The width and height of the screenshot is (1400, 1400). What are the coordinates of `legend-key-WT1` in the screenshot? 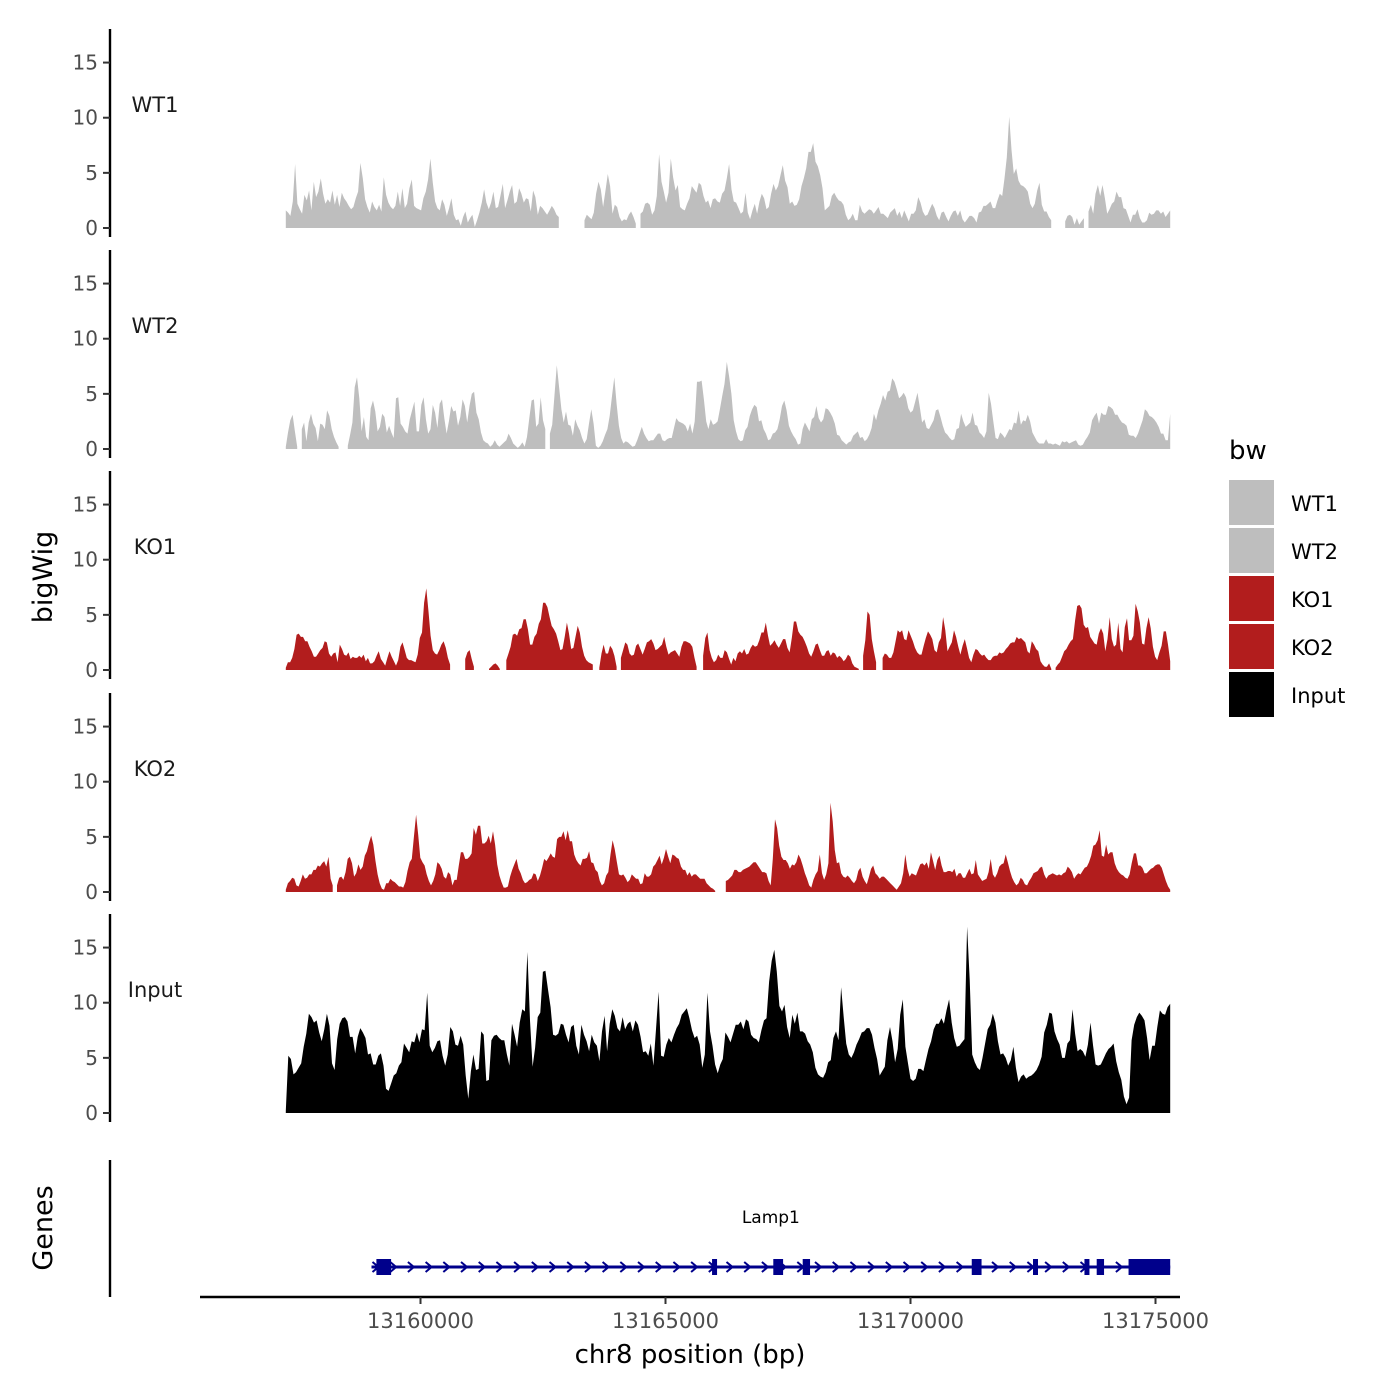 It's located at (1251, 502).